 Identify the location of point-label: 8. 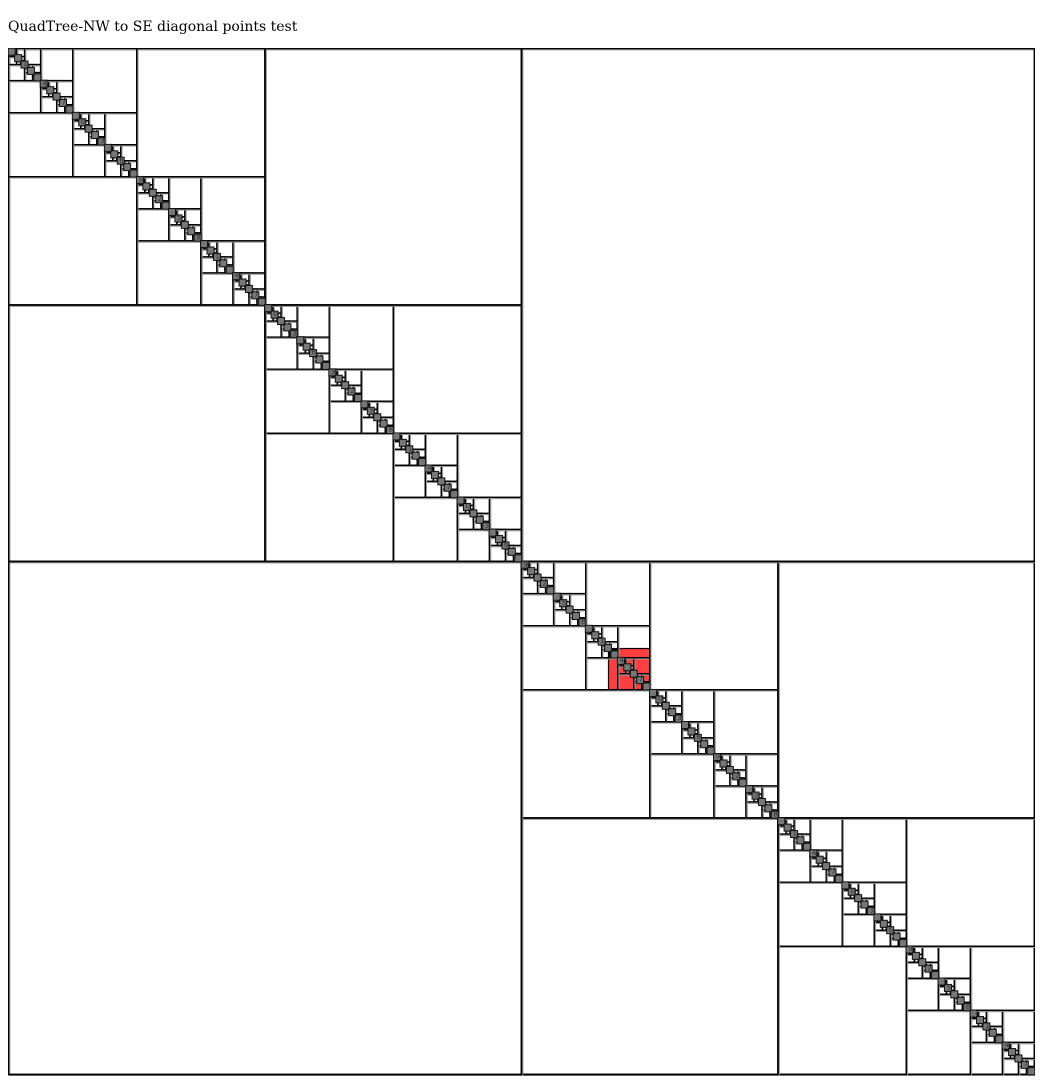
(391, 430).